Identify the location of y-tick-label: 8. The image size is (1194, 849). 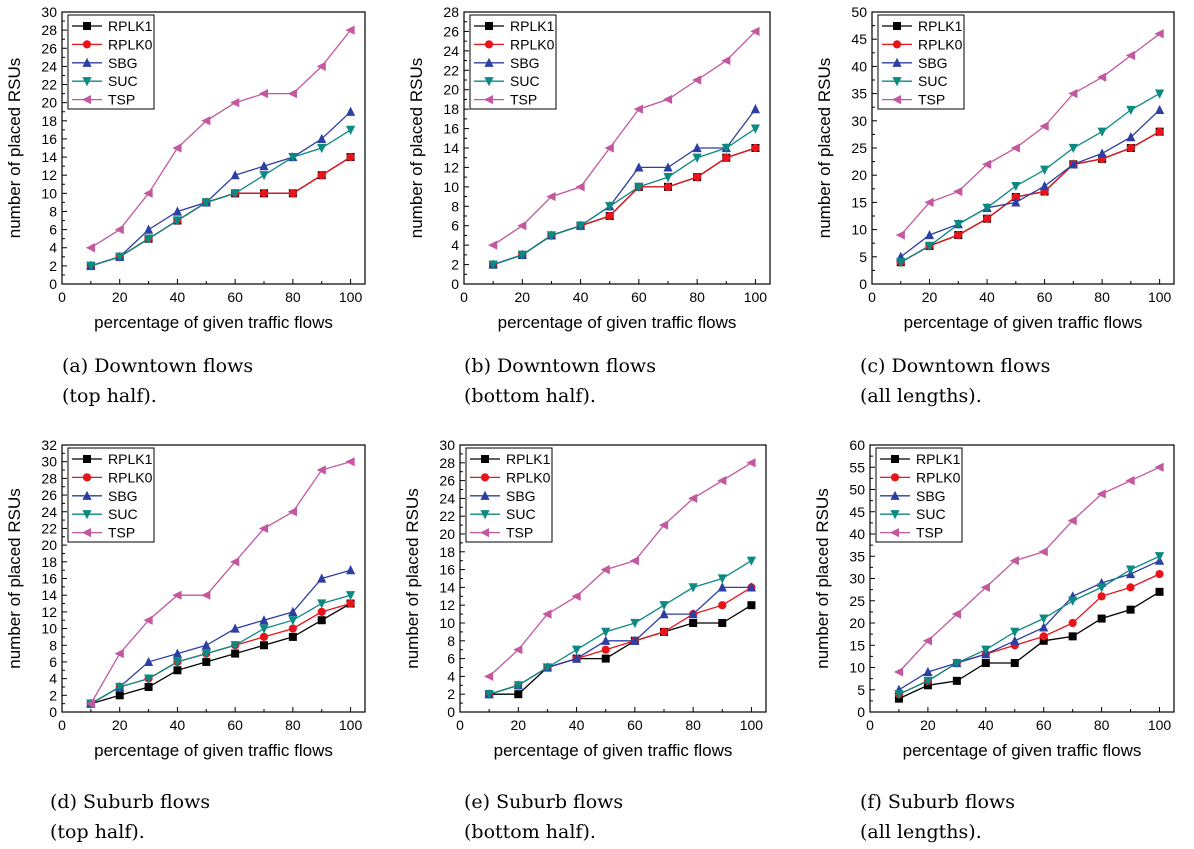
(451, 641).